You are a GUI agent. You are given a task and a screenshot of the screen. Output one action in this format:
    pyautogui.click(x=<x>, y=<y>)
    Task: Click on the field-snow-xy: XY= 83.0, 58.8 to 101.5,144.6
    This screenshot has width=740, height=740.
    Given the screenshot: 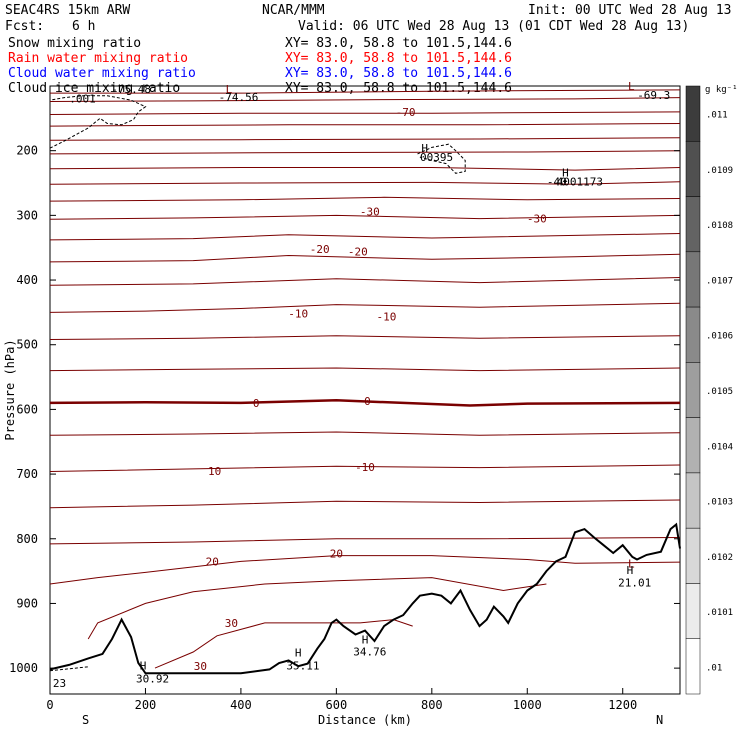 What is the action you would take?
    pyautogui.click(x=398, y=43)
    